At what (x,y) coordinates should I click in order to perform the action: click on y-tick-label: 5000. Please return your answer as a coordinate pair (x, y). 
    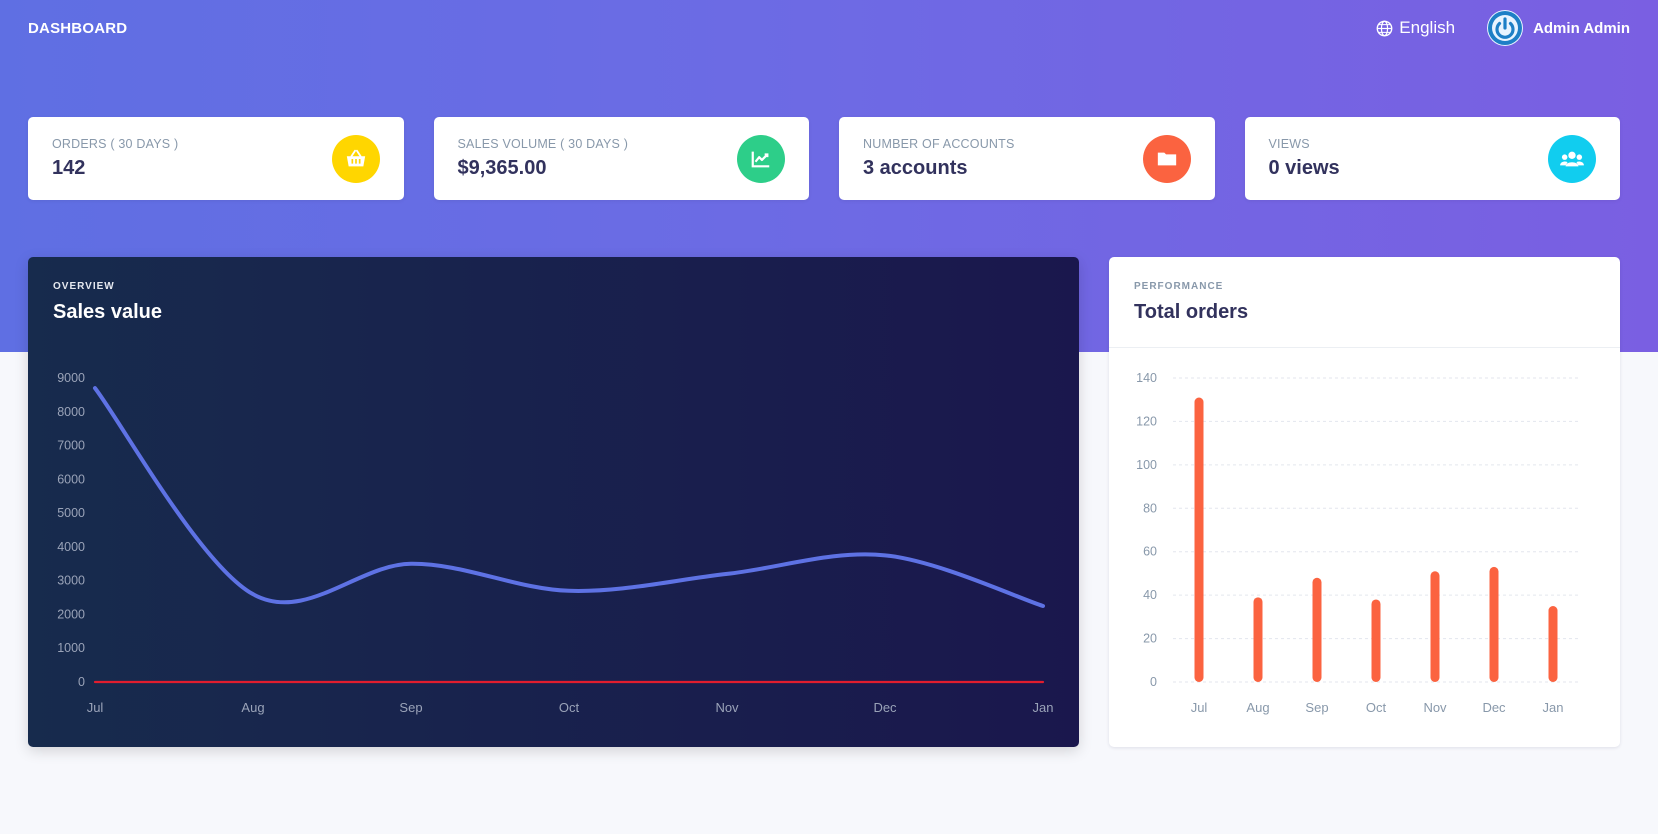
    Looking at the image, I should click on (71, 513).